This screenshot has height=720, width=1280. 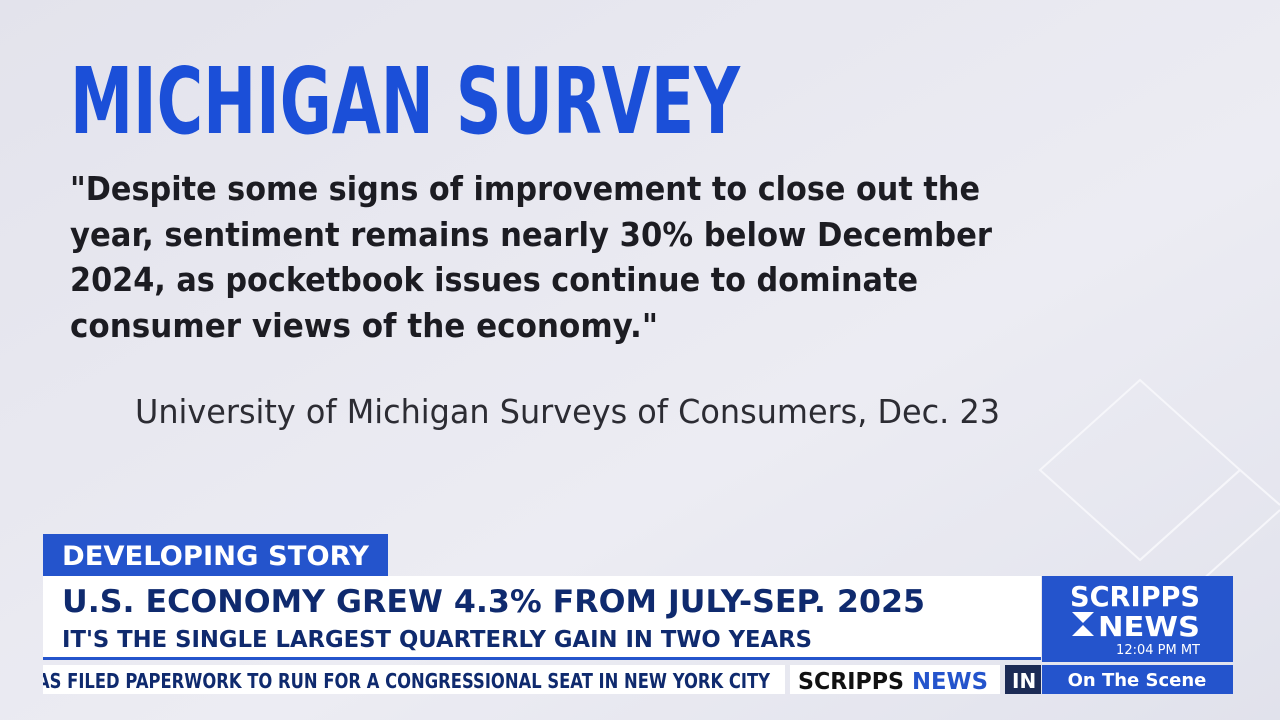 What do you see at coordinates (364, 325) in the screenshot?
I see `quote-line: consumer views of the economy."` at bounding box center [364, 325].